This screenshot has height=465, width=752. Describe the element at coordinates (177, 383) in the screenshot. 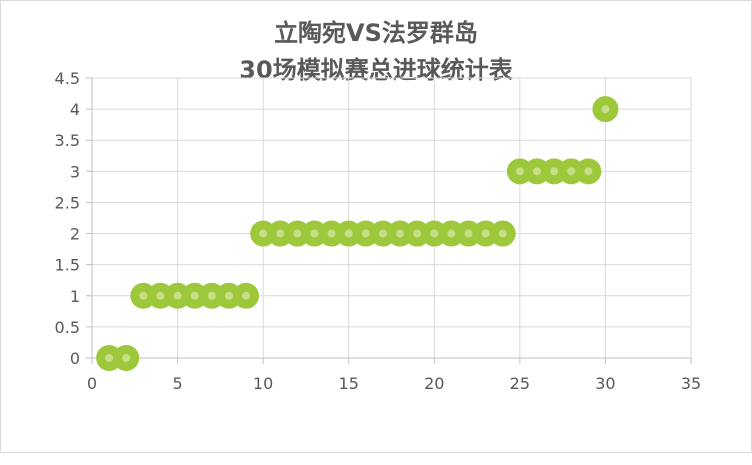

I see `x-tick-label: 5` at that location.